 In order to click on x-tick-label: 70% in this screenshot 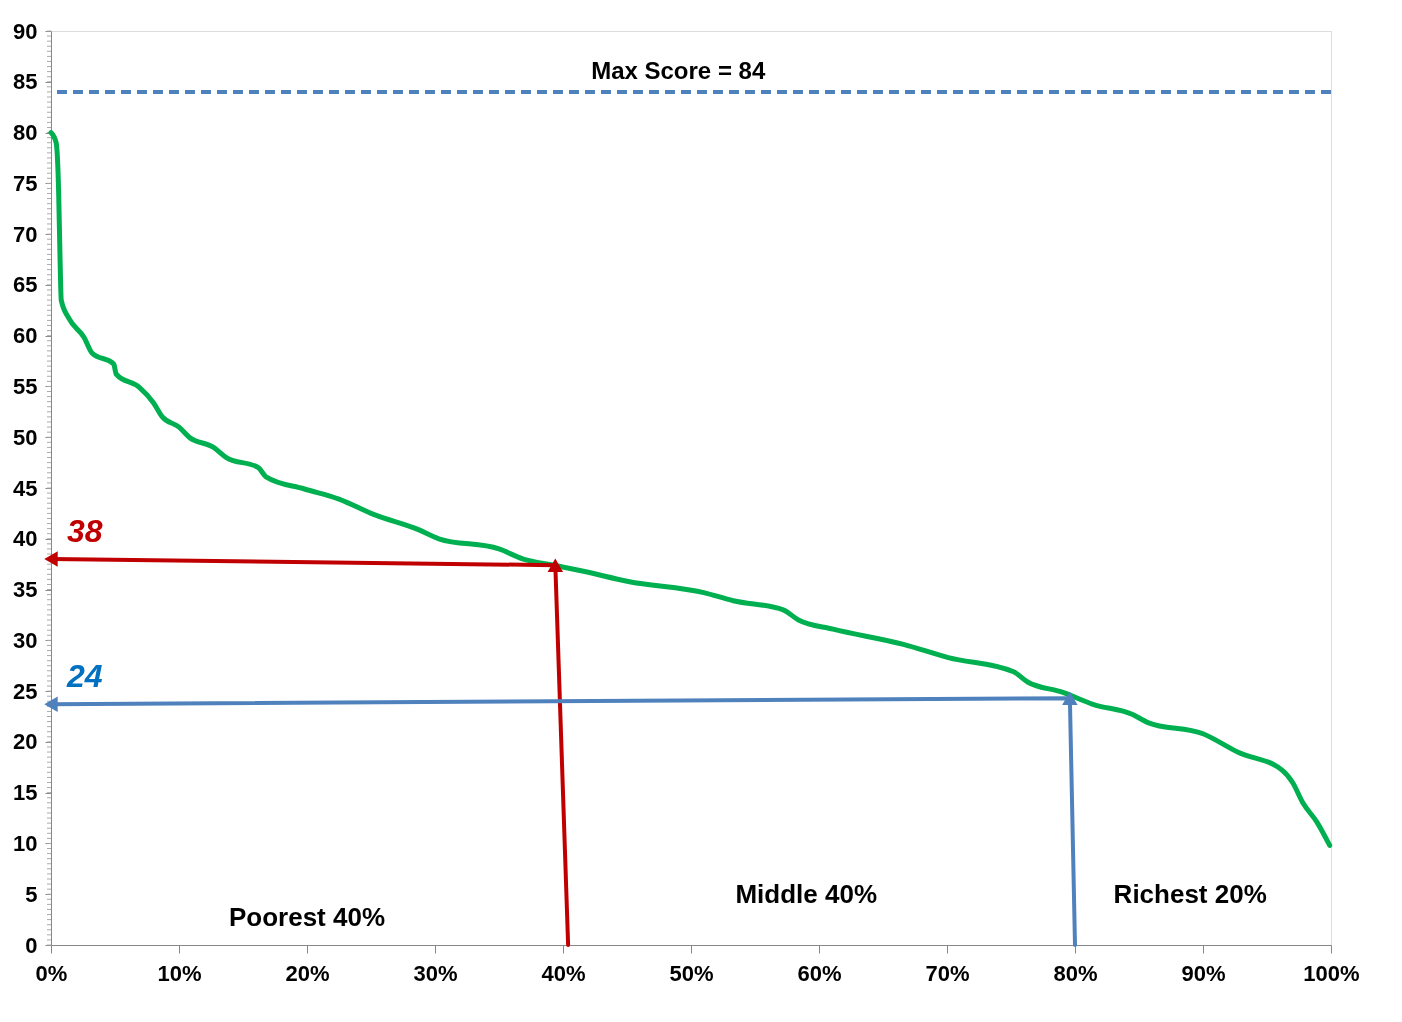, I will do `click(947, 973)`.